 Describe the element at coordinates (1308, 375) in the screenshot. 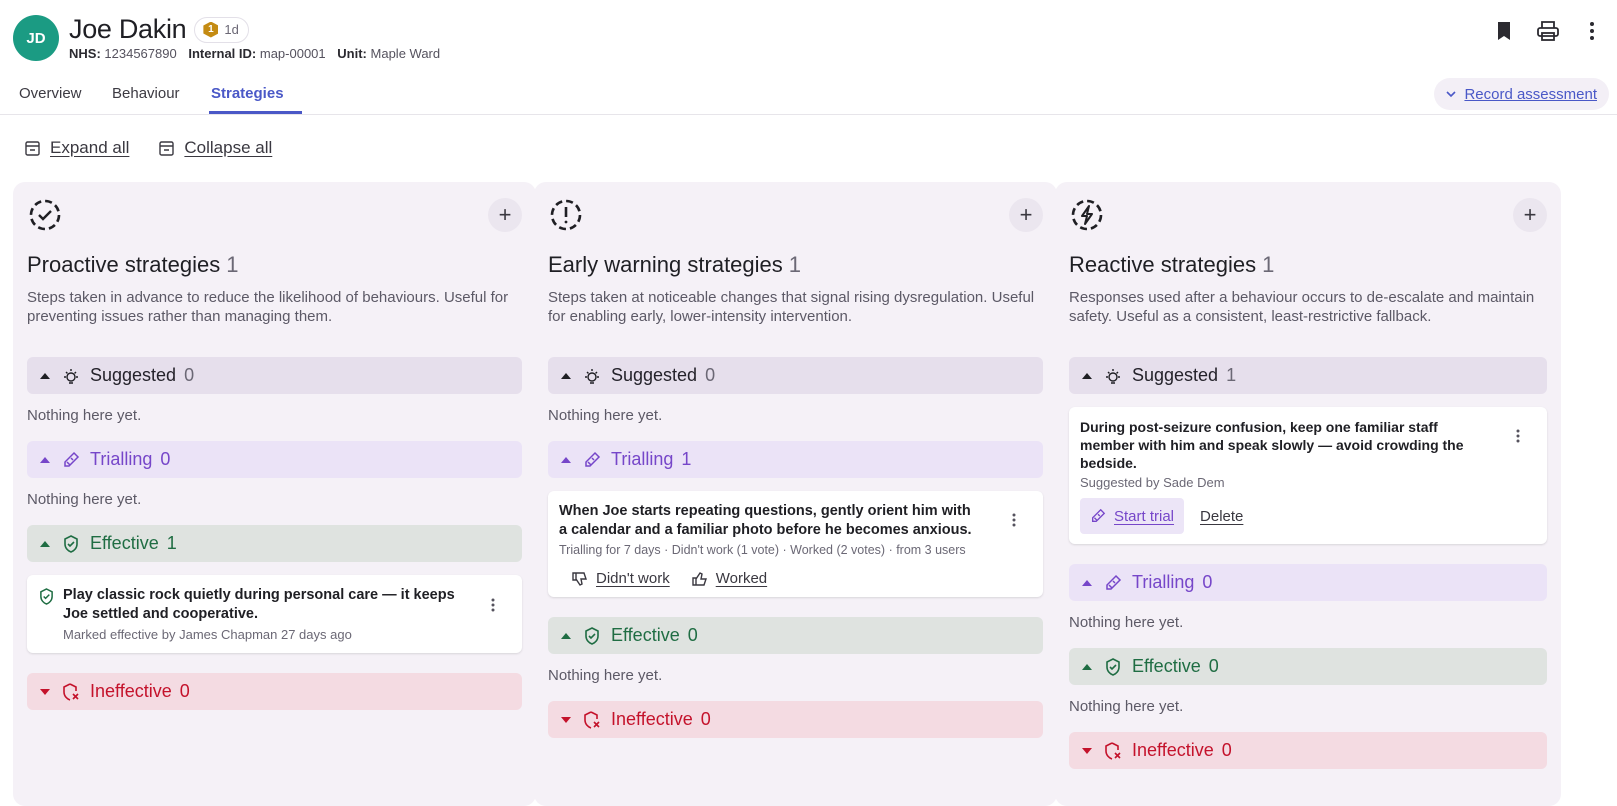

I see `section-suggested-header: Suggested 1` at that location.